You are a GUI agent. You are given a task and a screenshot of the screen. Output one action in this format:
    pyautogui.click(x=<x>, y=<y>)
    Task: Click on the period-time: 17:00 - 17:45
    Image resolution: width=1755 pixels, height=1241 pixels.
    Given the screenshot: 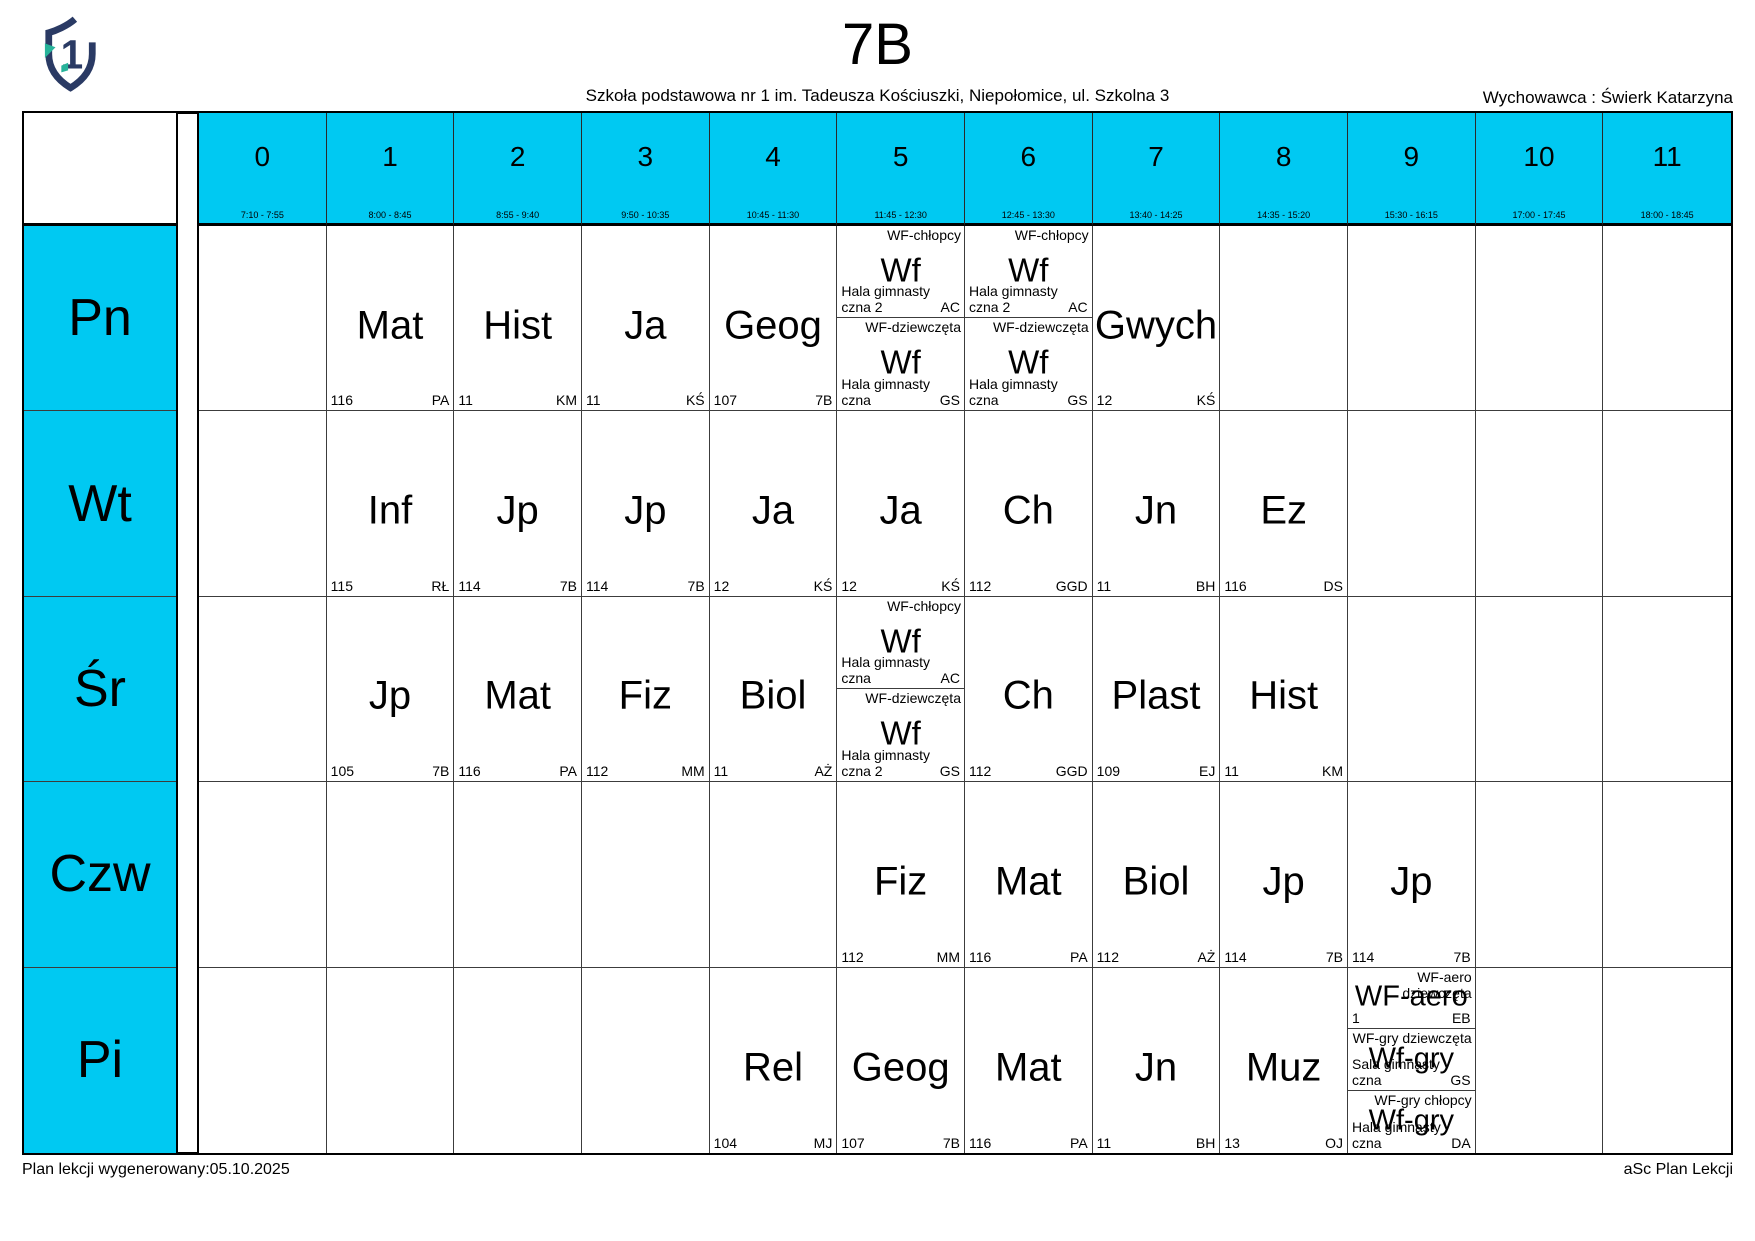 What is the action you would take?
    pyautogui.click(x=1539, y=215)
    